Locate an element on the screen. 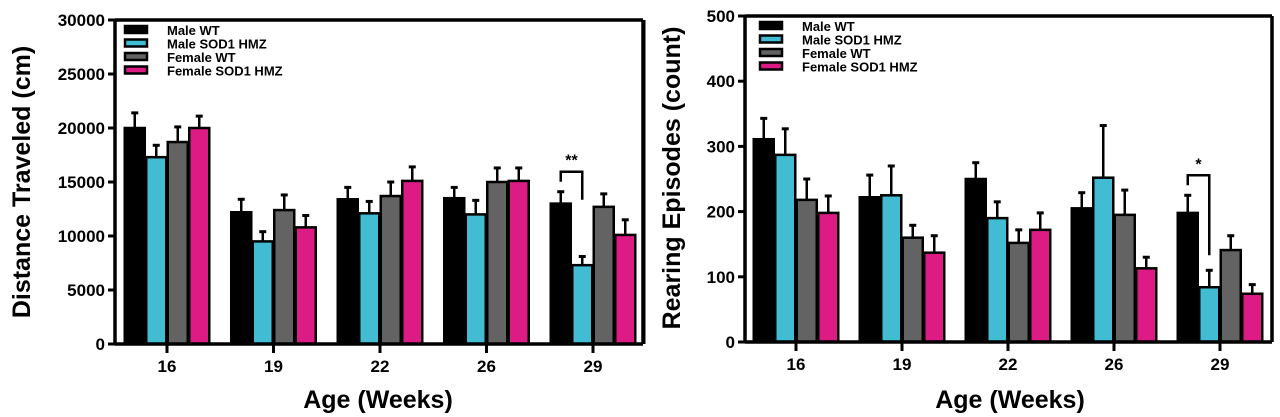  y-tick-label: 400 is located at coordinates (721, 81).